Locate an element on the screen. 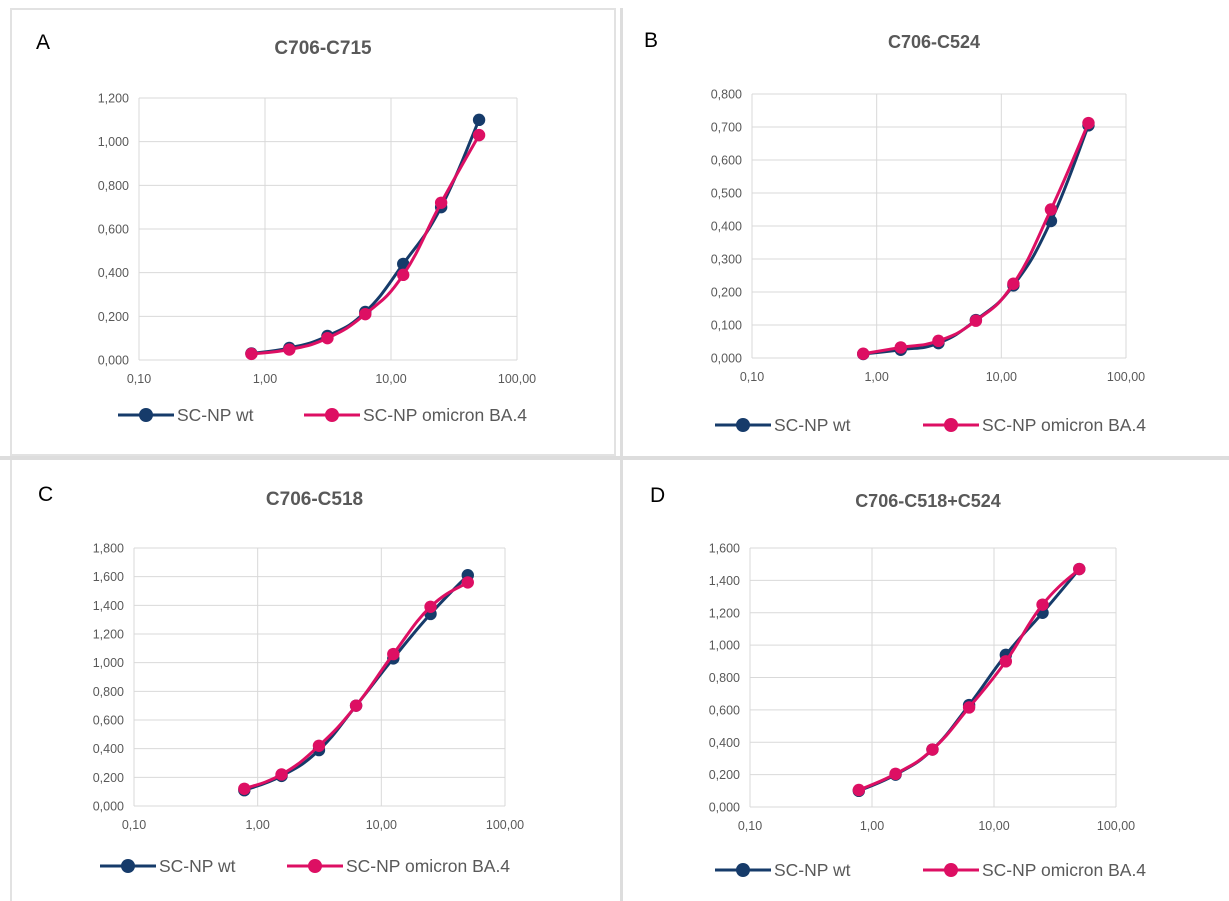 Image resolution: width=1229 pixels, height=901 pixels. y-tick-label: 0,300 is located at coordinates (726, 260).